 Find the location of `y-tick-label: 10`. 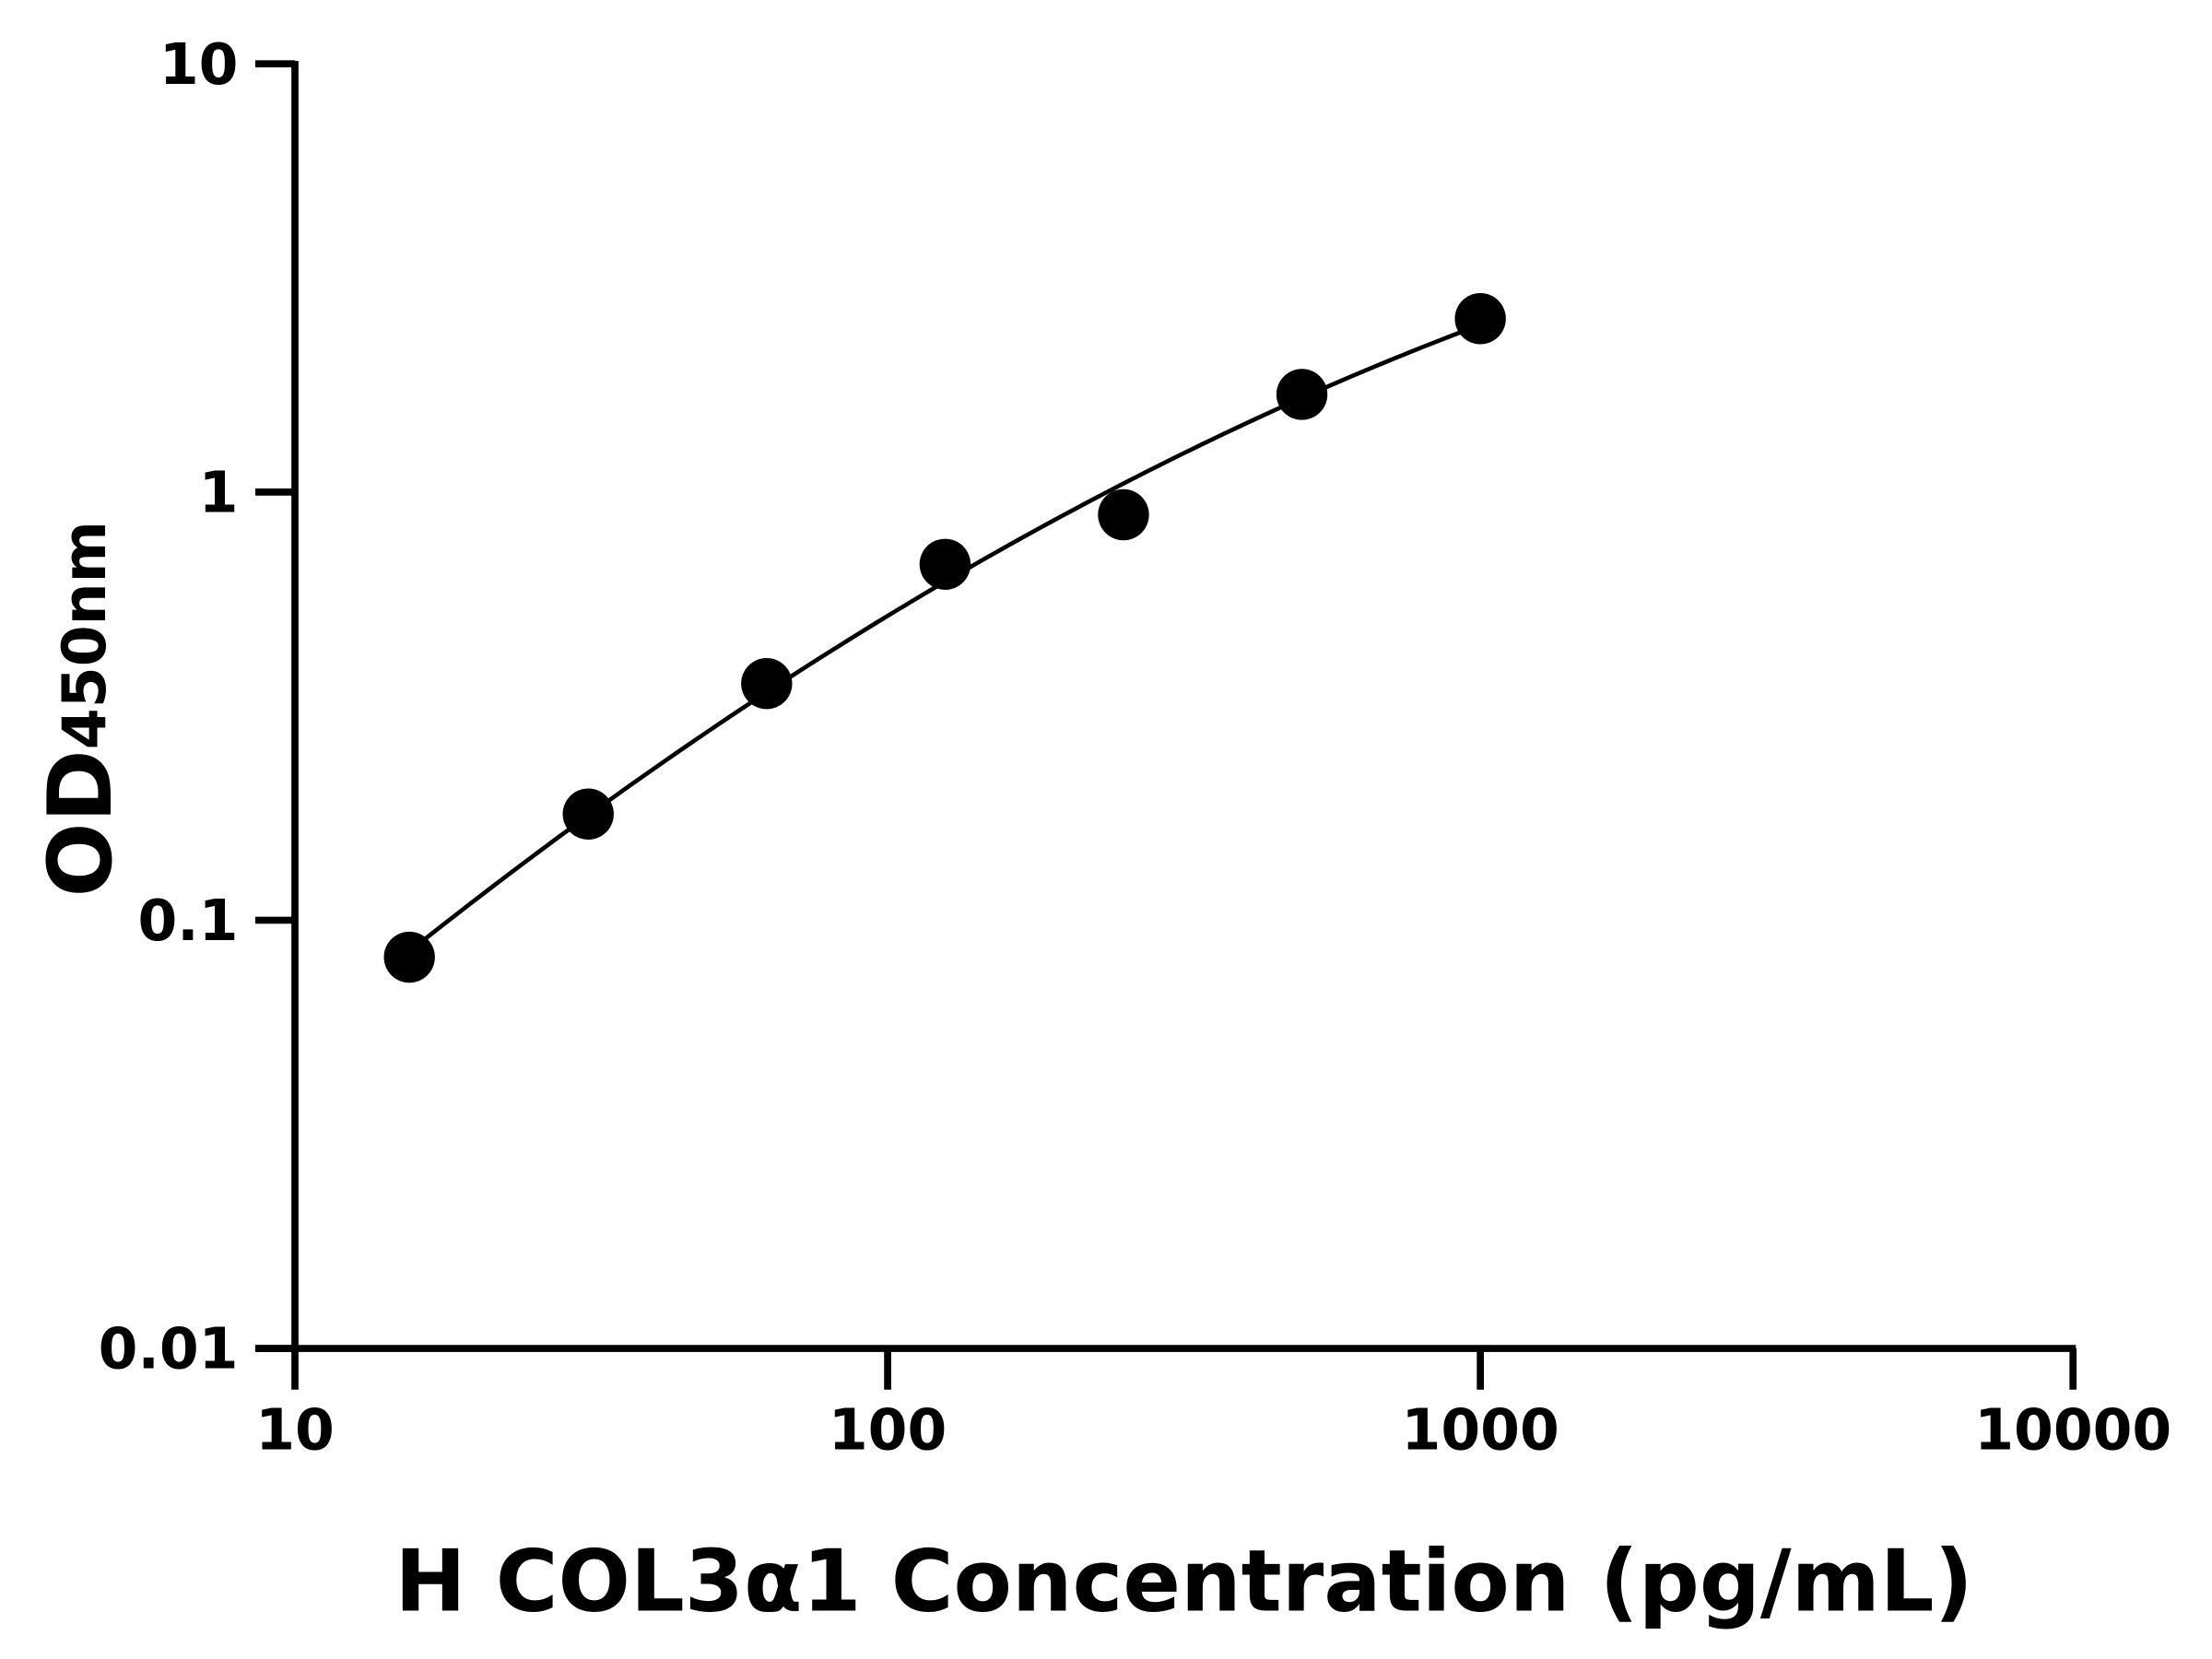

y-tick-label: 10 is located at coordinates (199, 64).